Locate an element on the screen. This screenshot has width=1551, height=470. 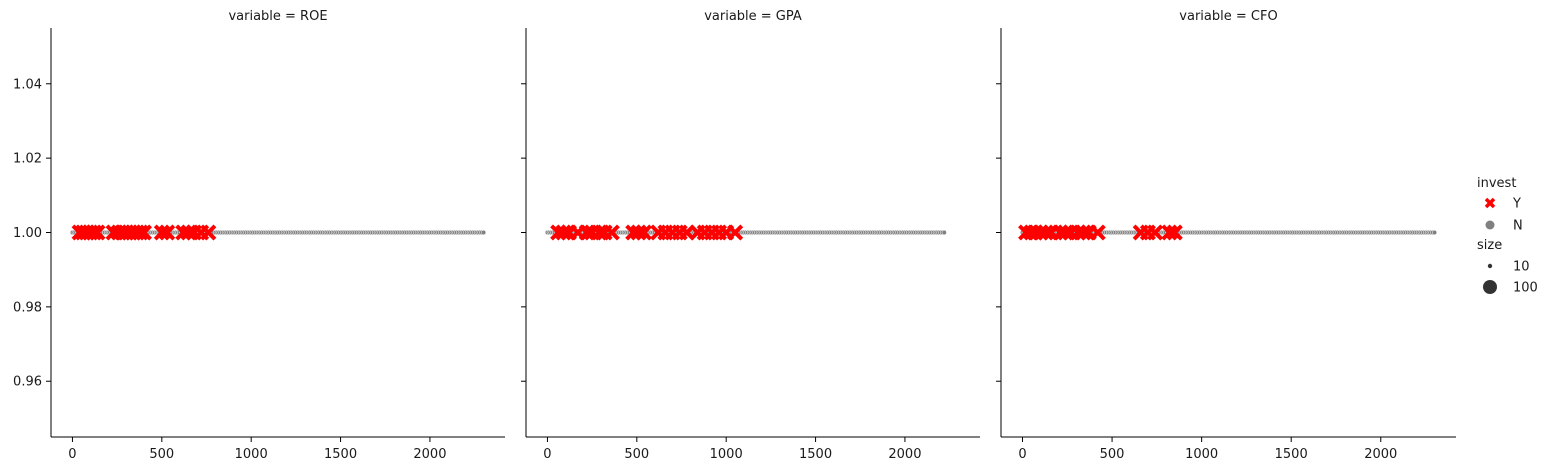
legend-label-size-10: 10 is located at coordinates (1521, 267).